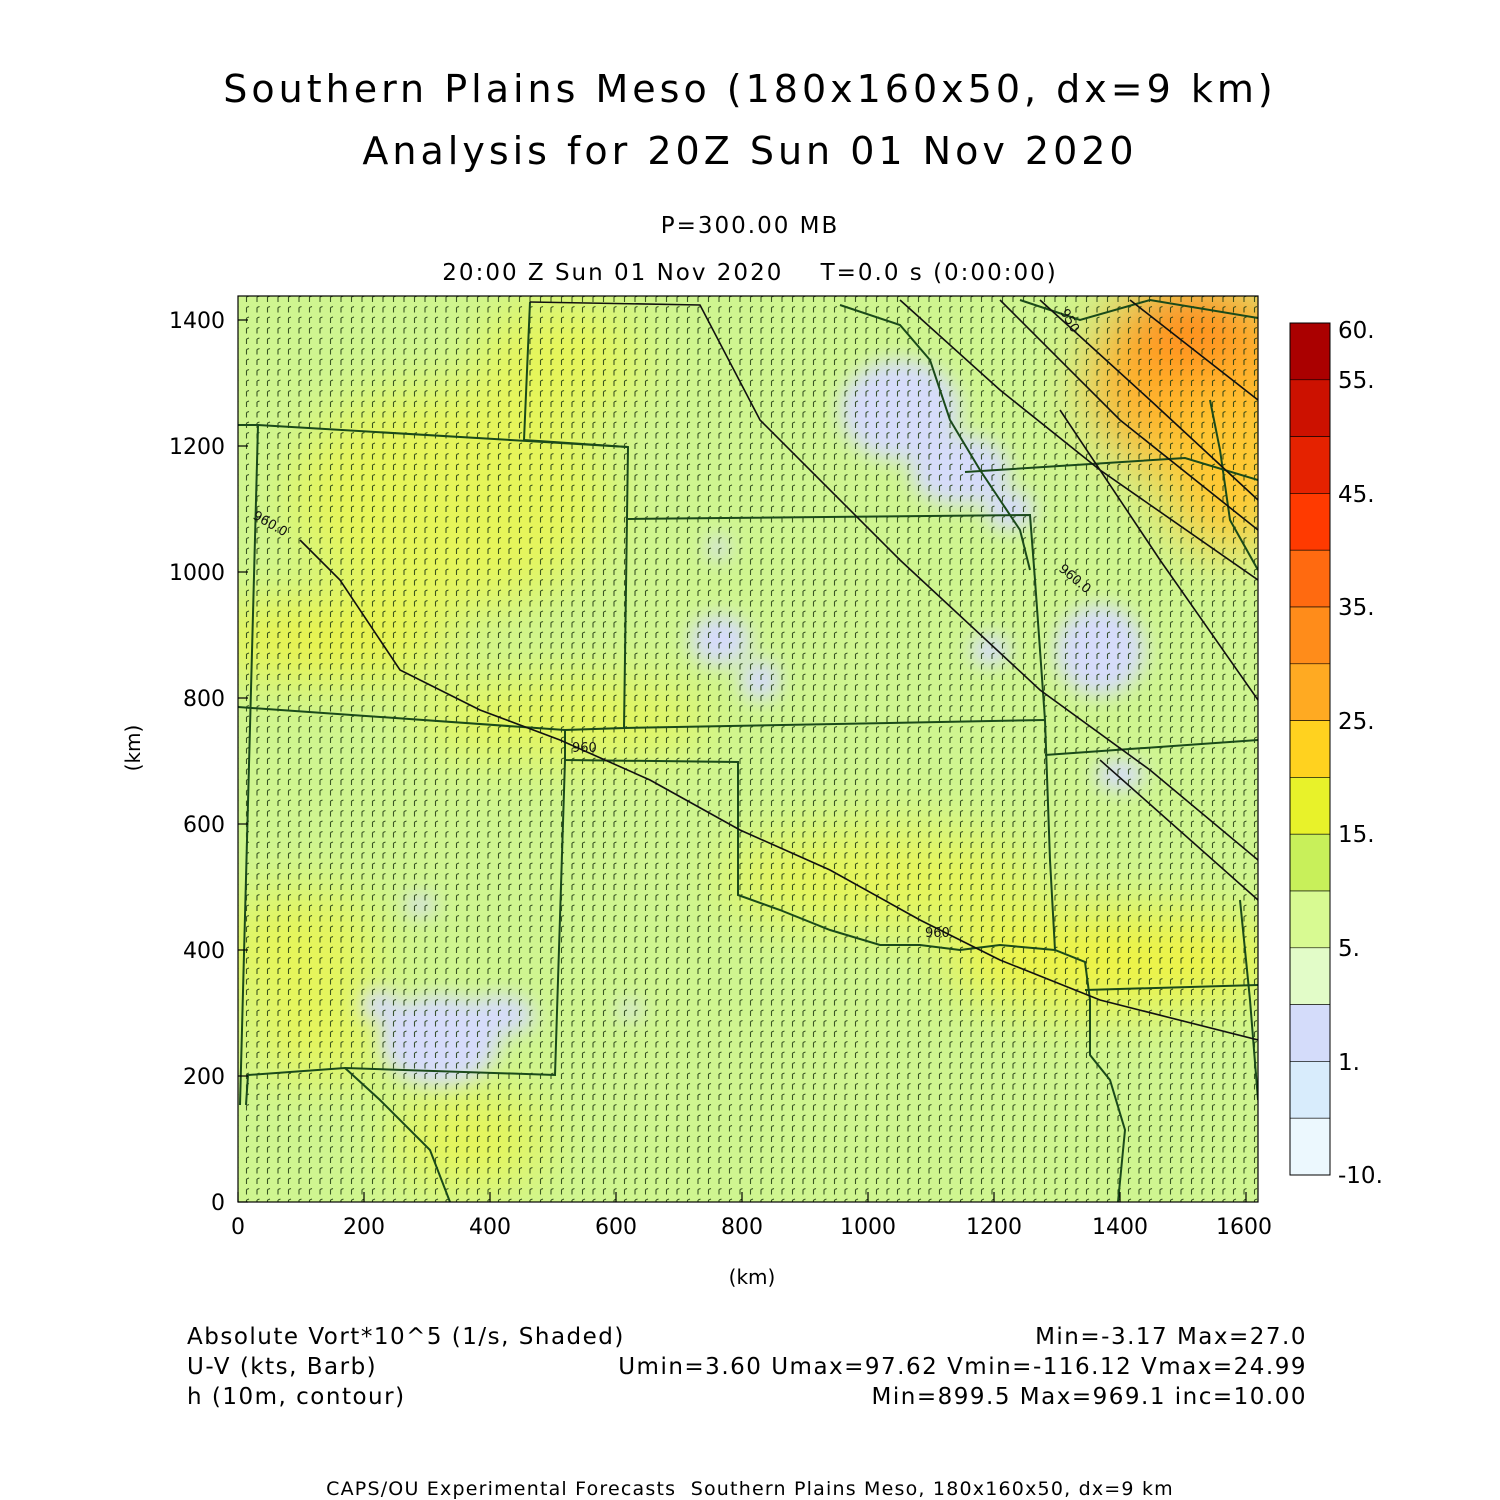 The image size is (1500, 1500). Describe the element at coordinates (1089, 1397) in the screenshot. I see `legend-stats-height: Min=899.5 Max=969.1 inc=10.00` at that location.